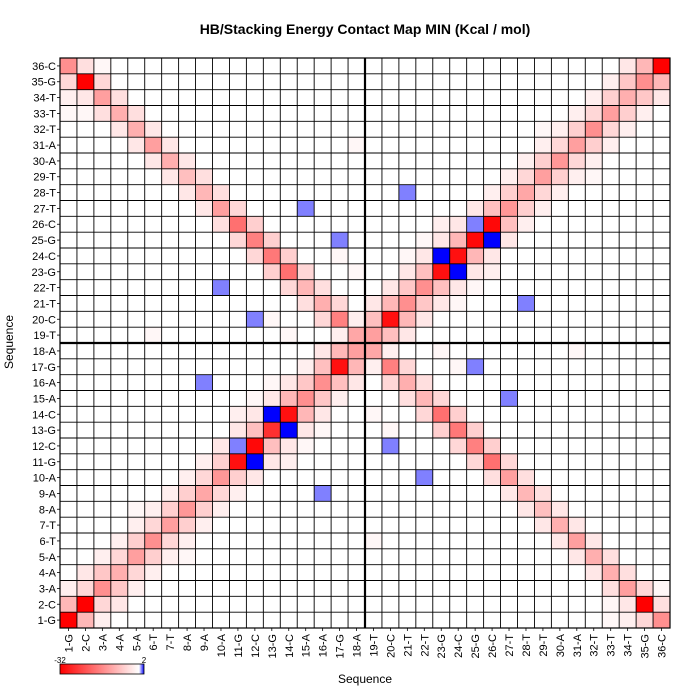 Image resolution: width=700 pixels, height=700 pixels. Describe the element at coordinates (44, 99) in the screenshot. I see `y-tick-label: 34-T` at that location.